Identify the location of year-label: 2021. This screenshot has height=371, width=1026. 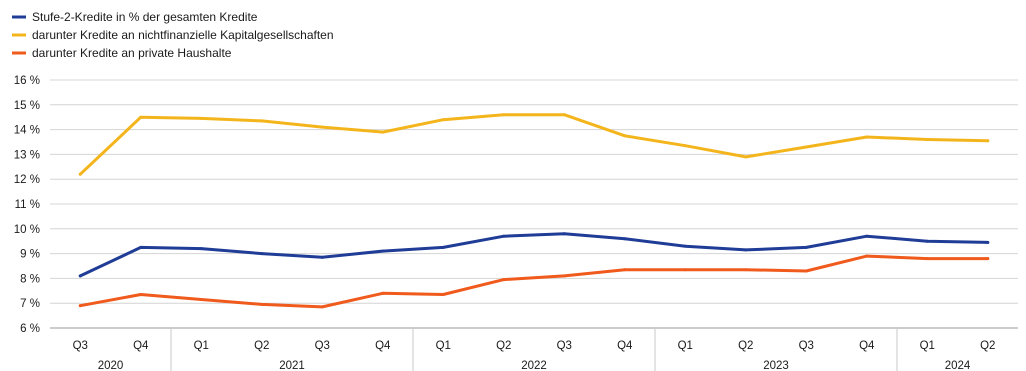
(292, 365).